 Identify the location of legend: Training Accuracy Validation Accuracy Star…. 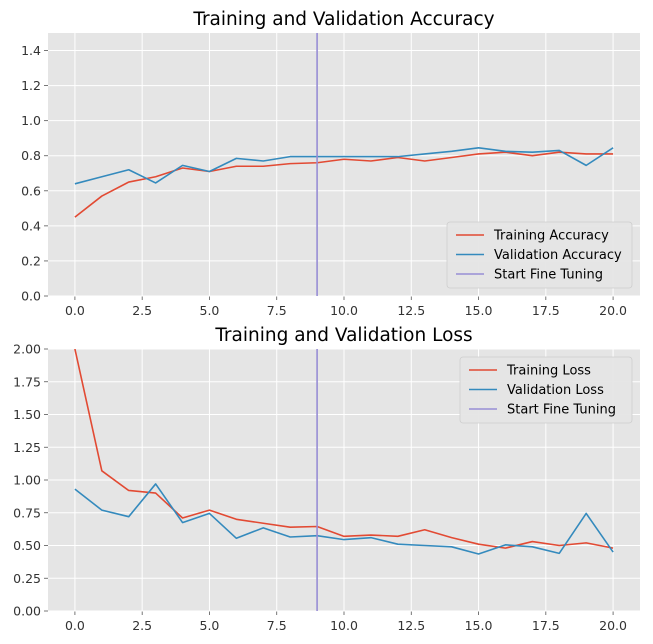
(539, 255).